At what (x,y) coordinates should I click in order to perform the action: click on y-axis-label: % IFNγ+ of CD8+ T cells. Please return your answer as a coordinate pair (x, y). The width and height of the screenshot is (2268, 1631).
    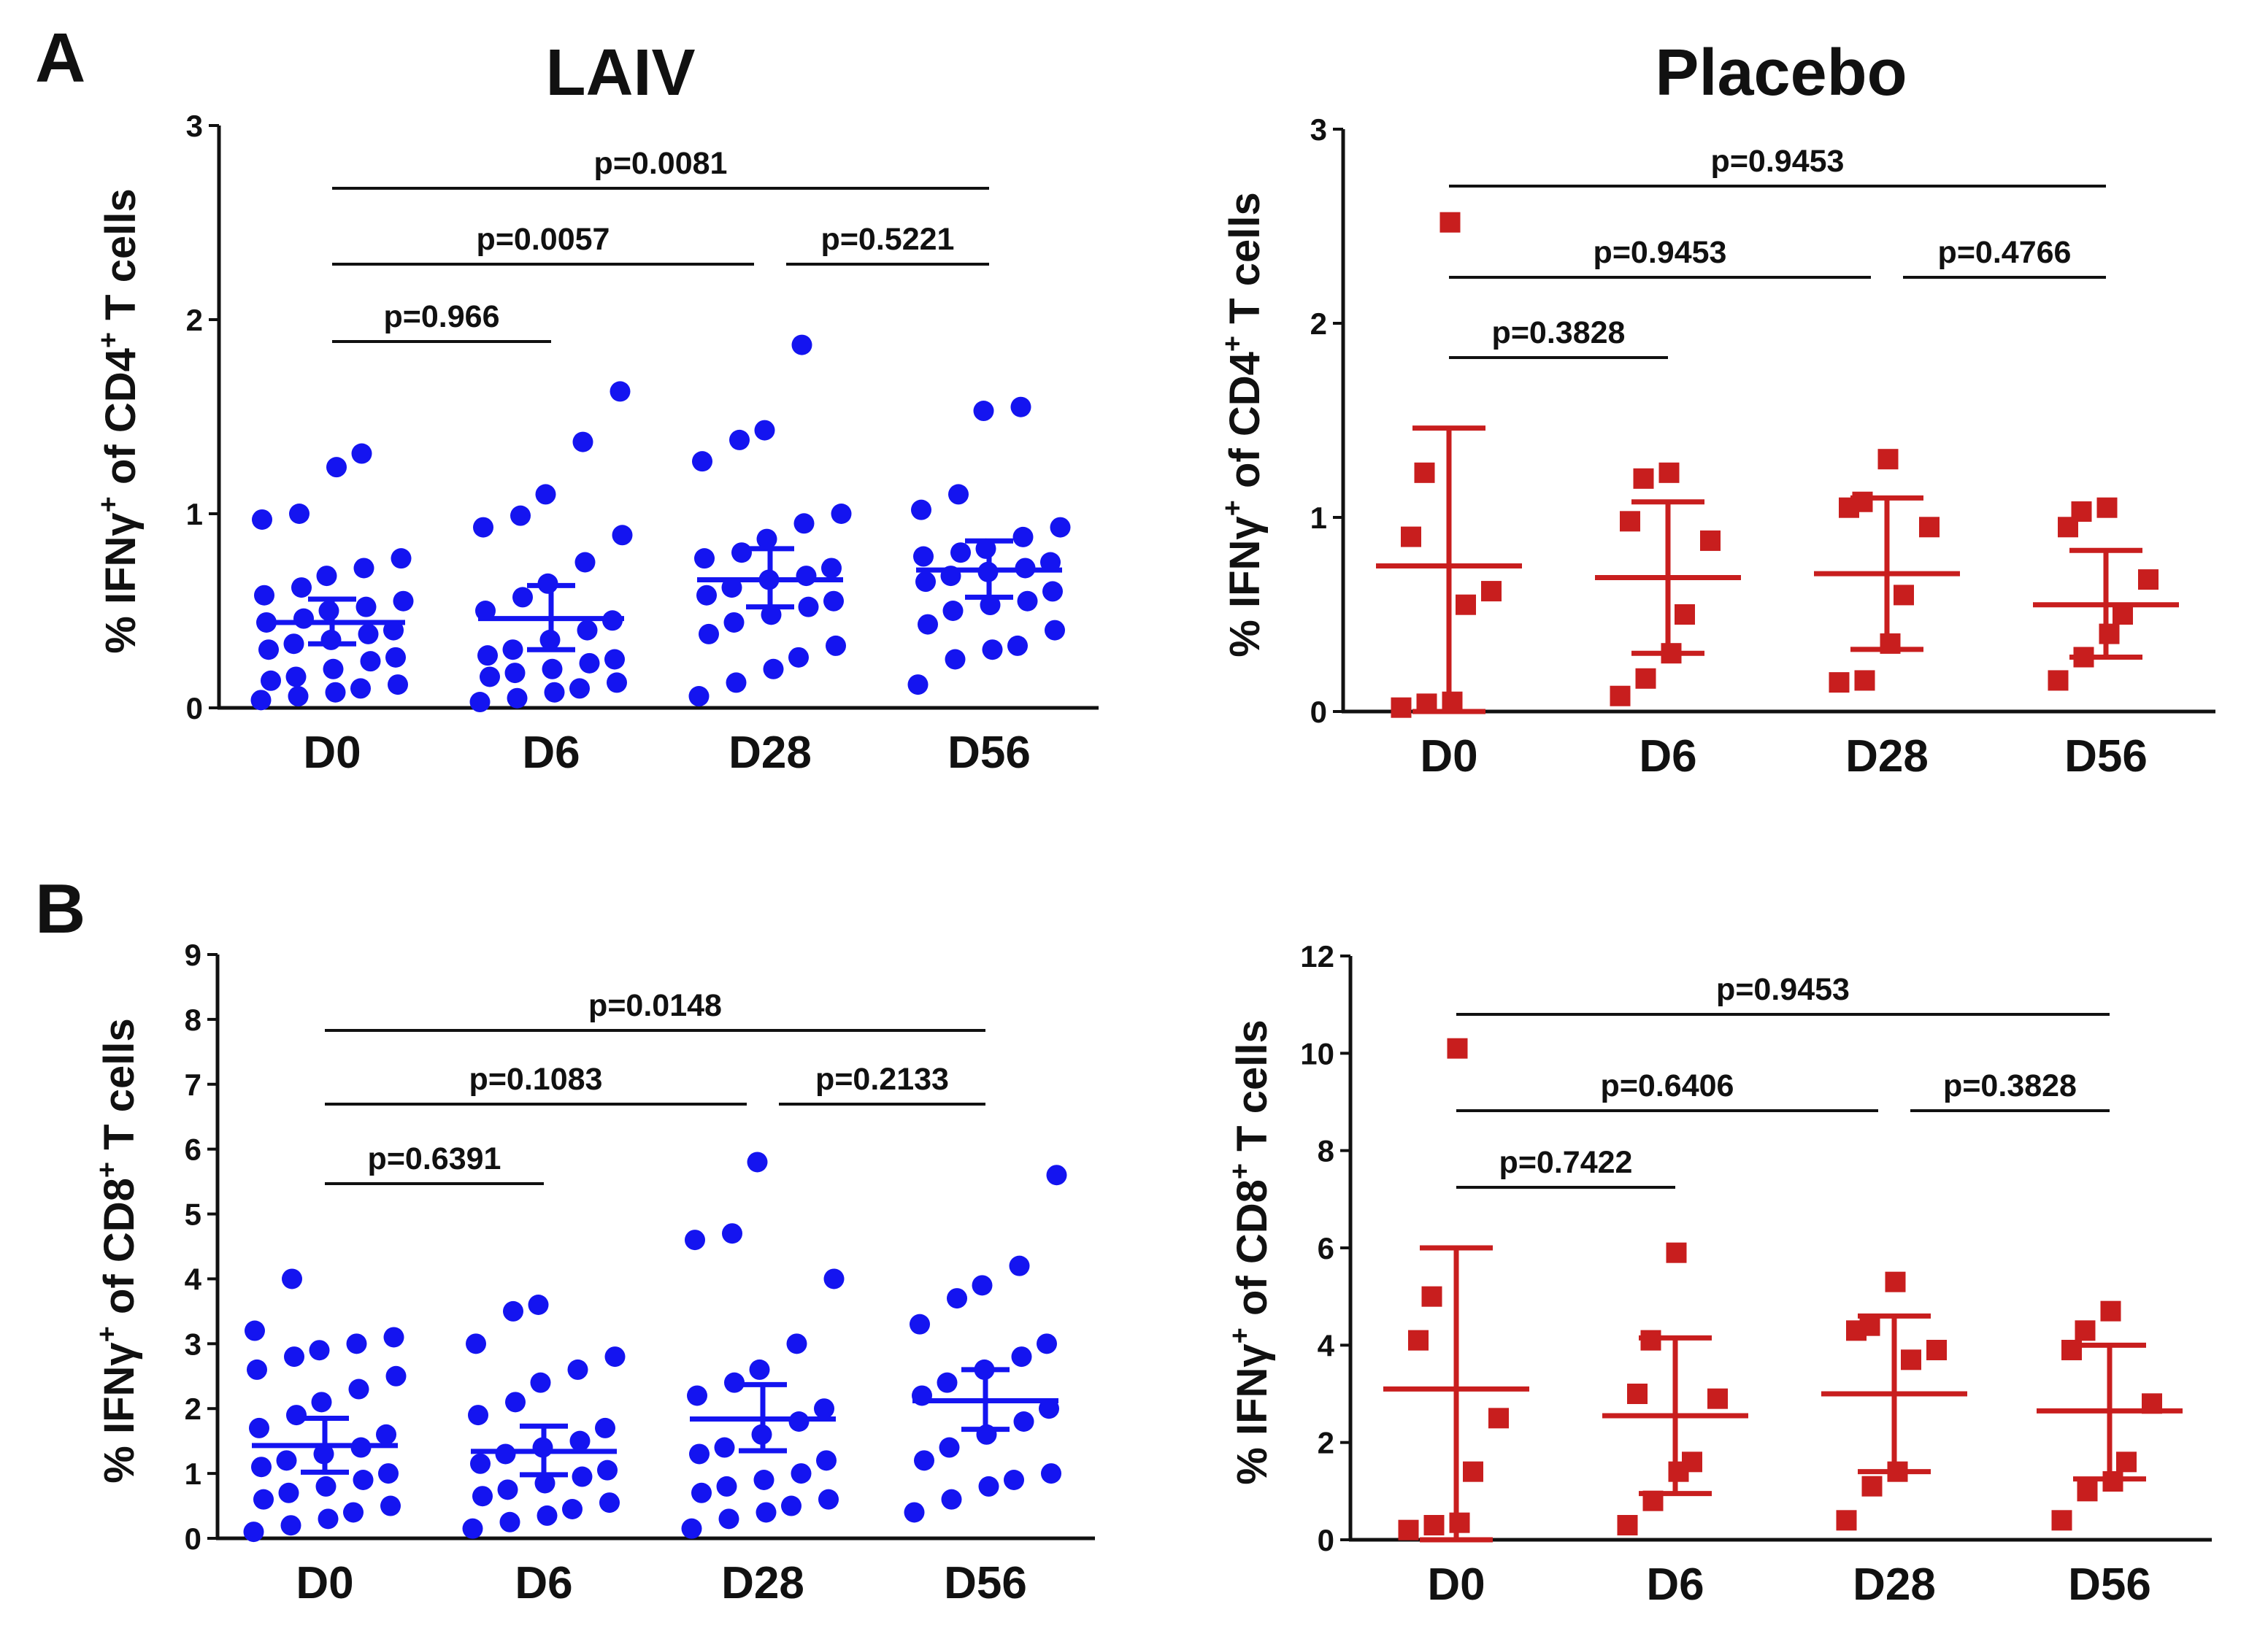
    Looking at the image, I should click on (117, 1251).